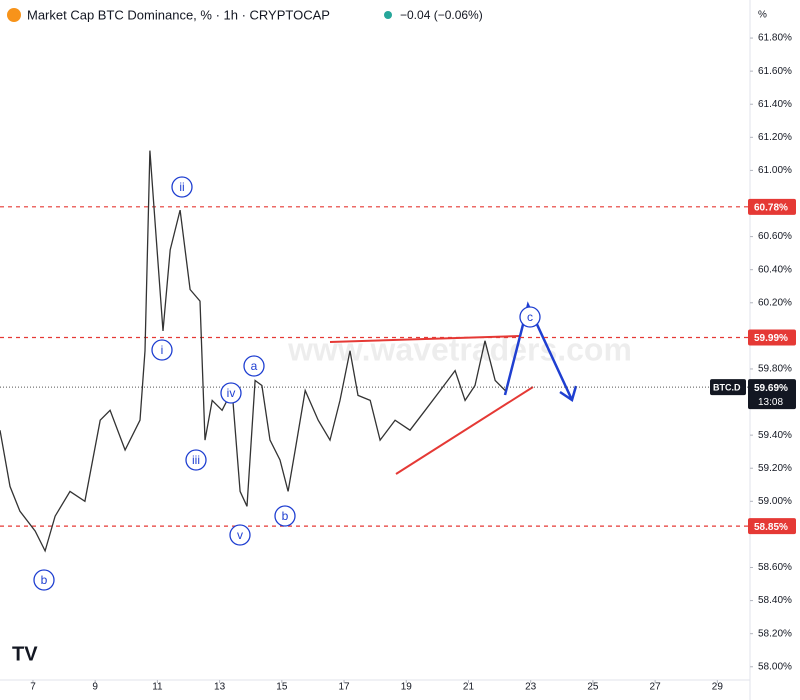 Image resolution: width=800 pixels, height=700 pixels. I want to click on y-tick-label: 60.40%, so click(775, 269).